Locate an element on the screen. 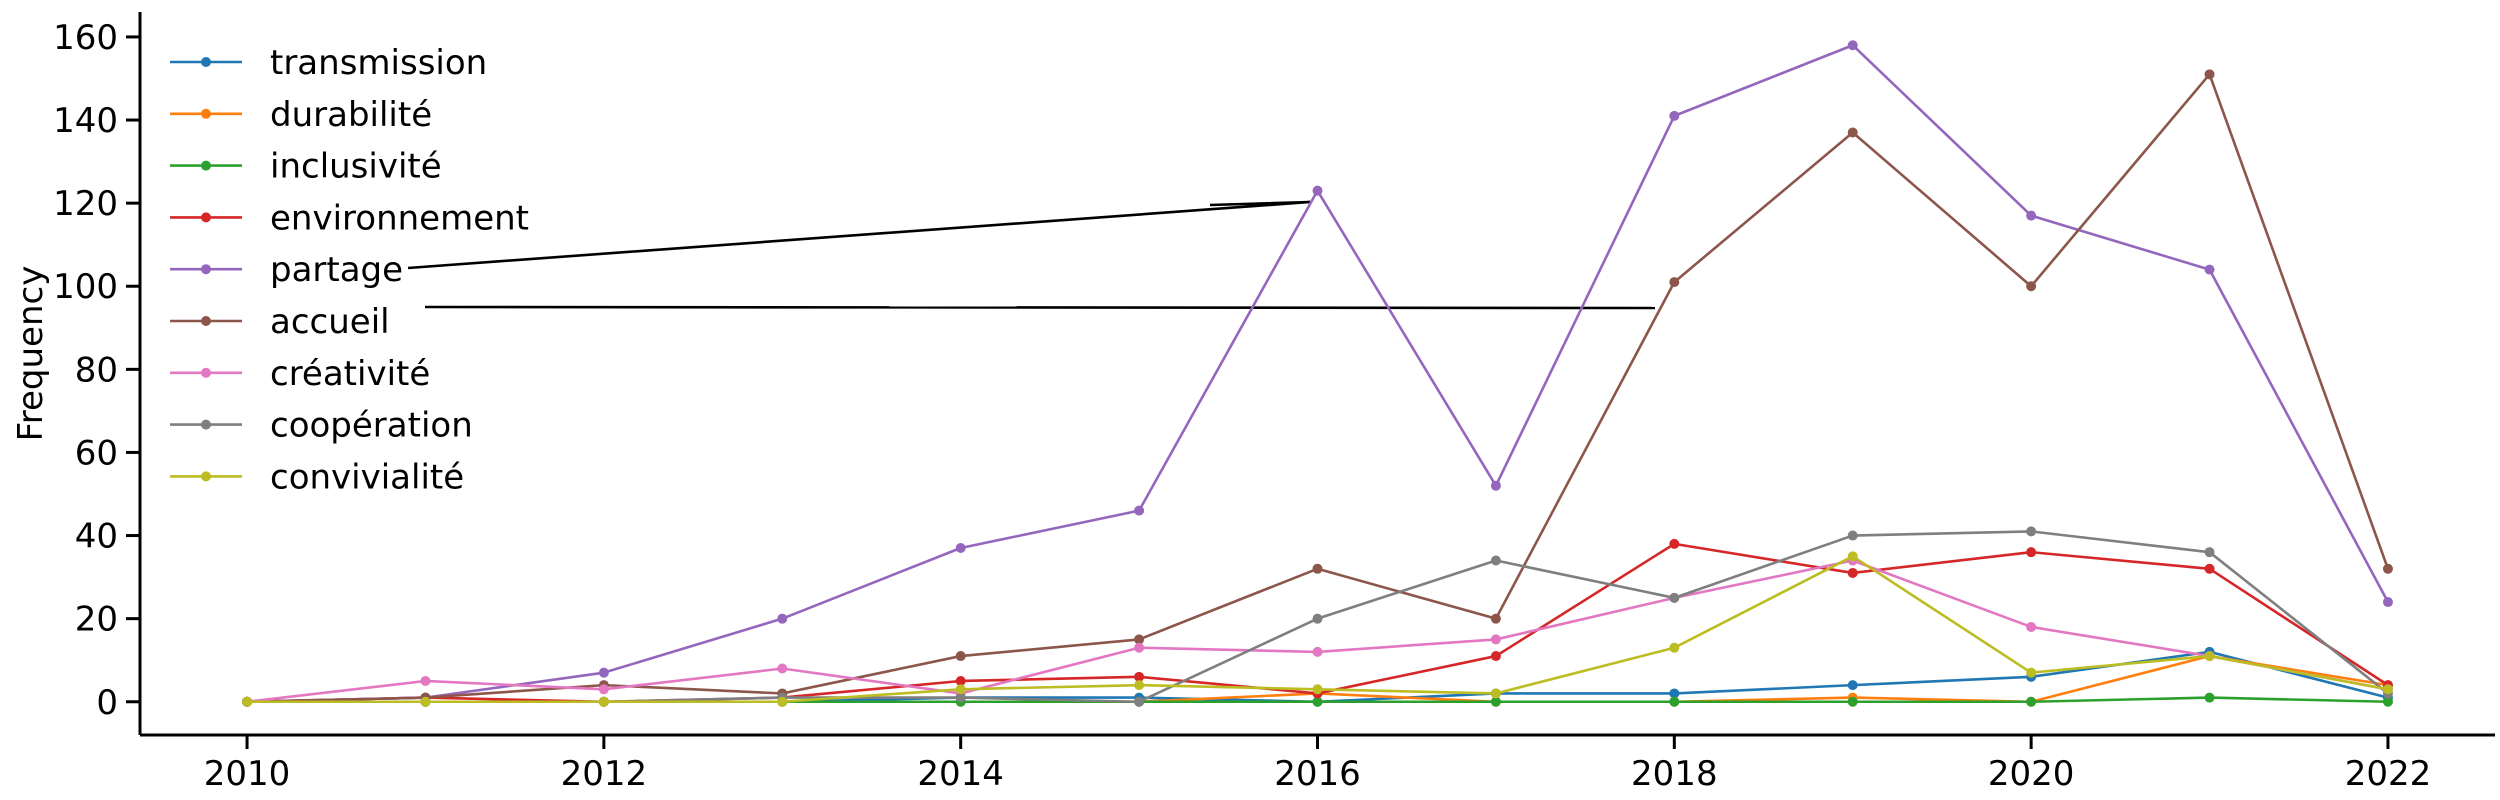  legend-entry: accueil is located at coordinates (280, 322).